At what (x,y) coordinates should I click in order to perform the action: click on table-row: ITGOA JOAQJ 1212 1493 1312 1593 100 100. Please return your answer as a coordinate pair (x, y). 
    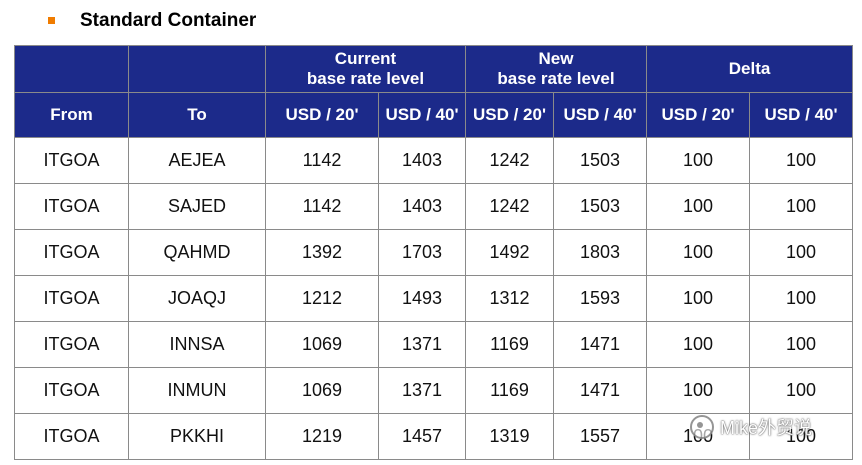
    Looking at the image, I should click on (434, 298).